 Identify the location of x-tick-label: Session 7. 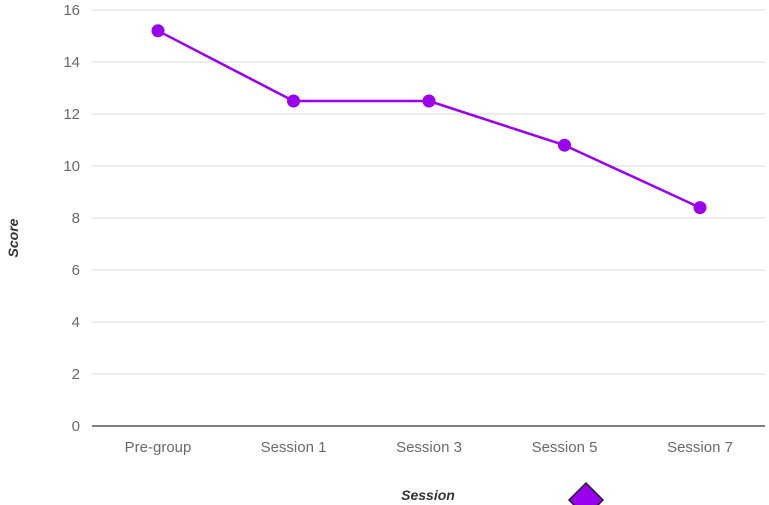
(700, 447).